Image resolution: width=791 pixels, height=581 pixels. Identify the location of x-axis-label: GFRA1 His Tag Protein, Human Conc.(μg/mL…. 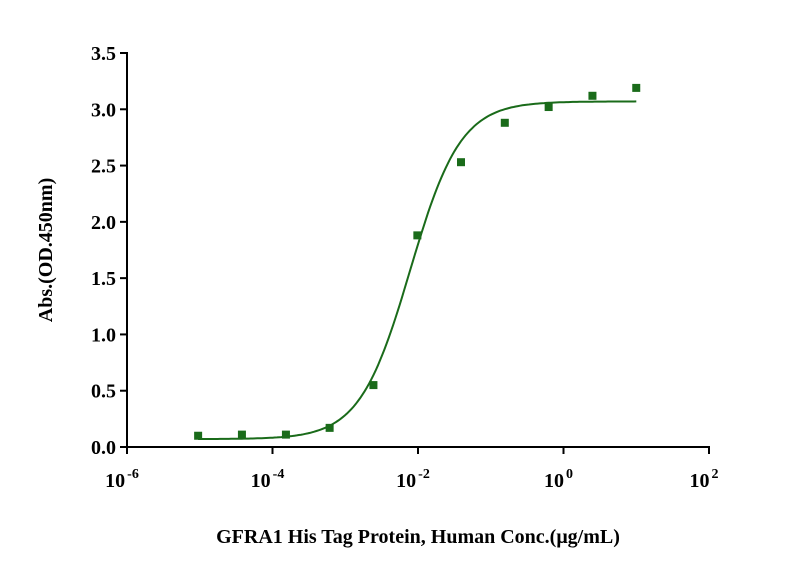
(418, 537).